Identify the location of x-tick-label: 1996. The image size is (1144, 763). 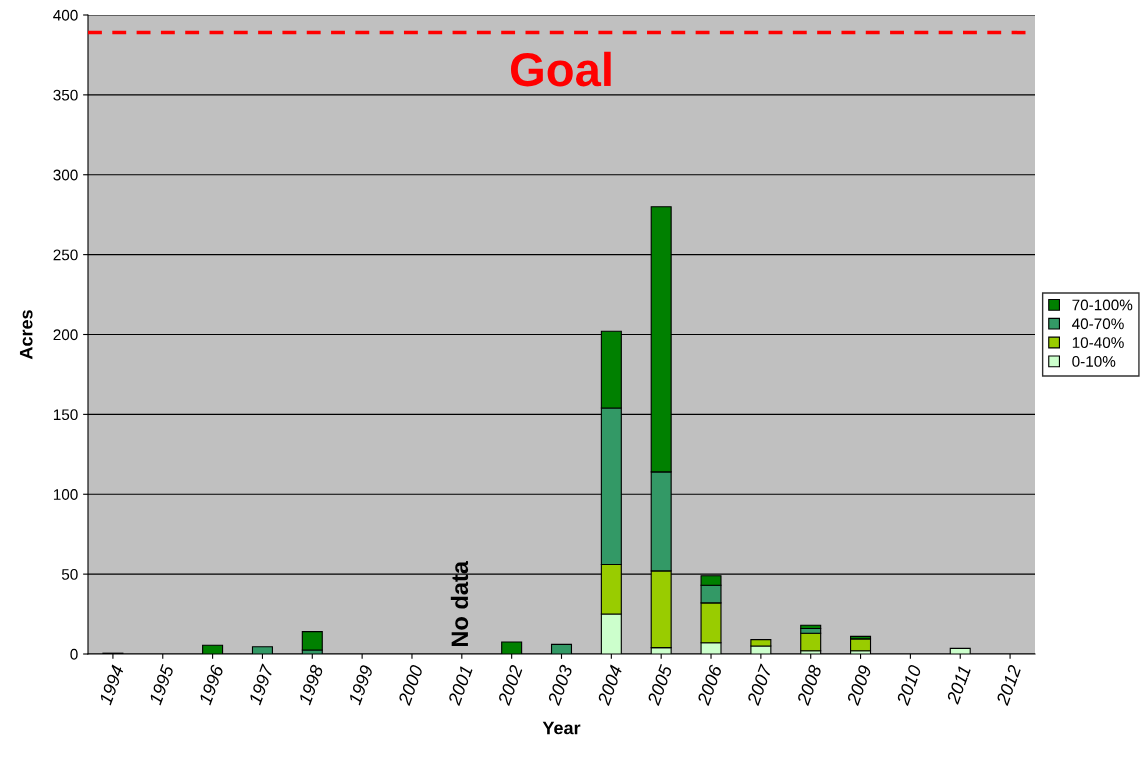
(211, 684).